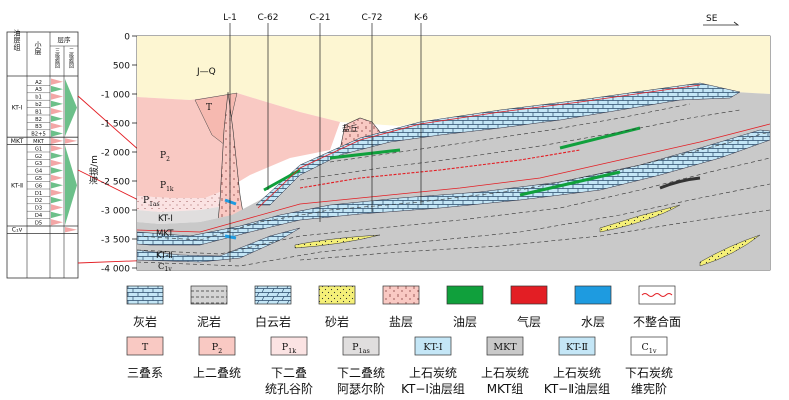 Image resolution: width=789 pixels, height=400 pixels. Describe the element at coordinates (337, 321) in the screenshot. I see `legend-label-sandstone: 砂岩` at that location.